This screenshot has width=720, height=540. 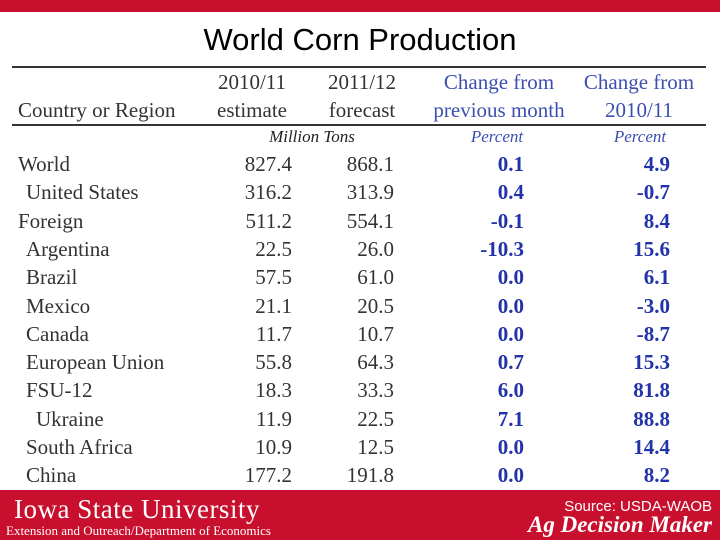 What do you see at coordinates (359, 125) in the screenshot?
I see `table-header-rule` at bounding box center [359, 125].